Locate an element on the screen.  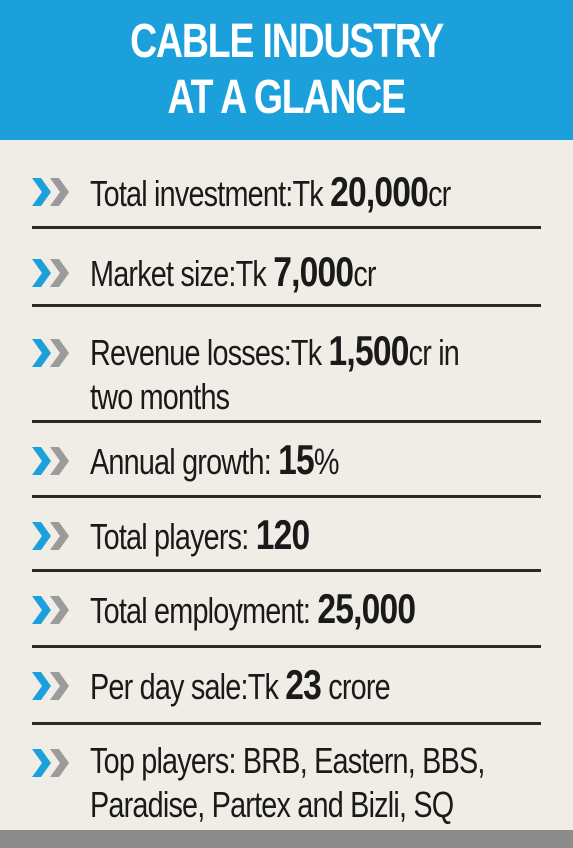
stat-label: Market size: is located at coordinates (163, 273).